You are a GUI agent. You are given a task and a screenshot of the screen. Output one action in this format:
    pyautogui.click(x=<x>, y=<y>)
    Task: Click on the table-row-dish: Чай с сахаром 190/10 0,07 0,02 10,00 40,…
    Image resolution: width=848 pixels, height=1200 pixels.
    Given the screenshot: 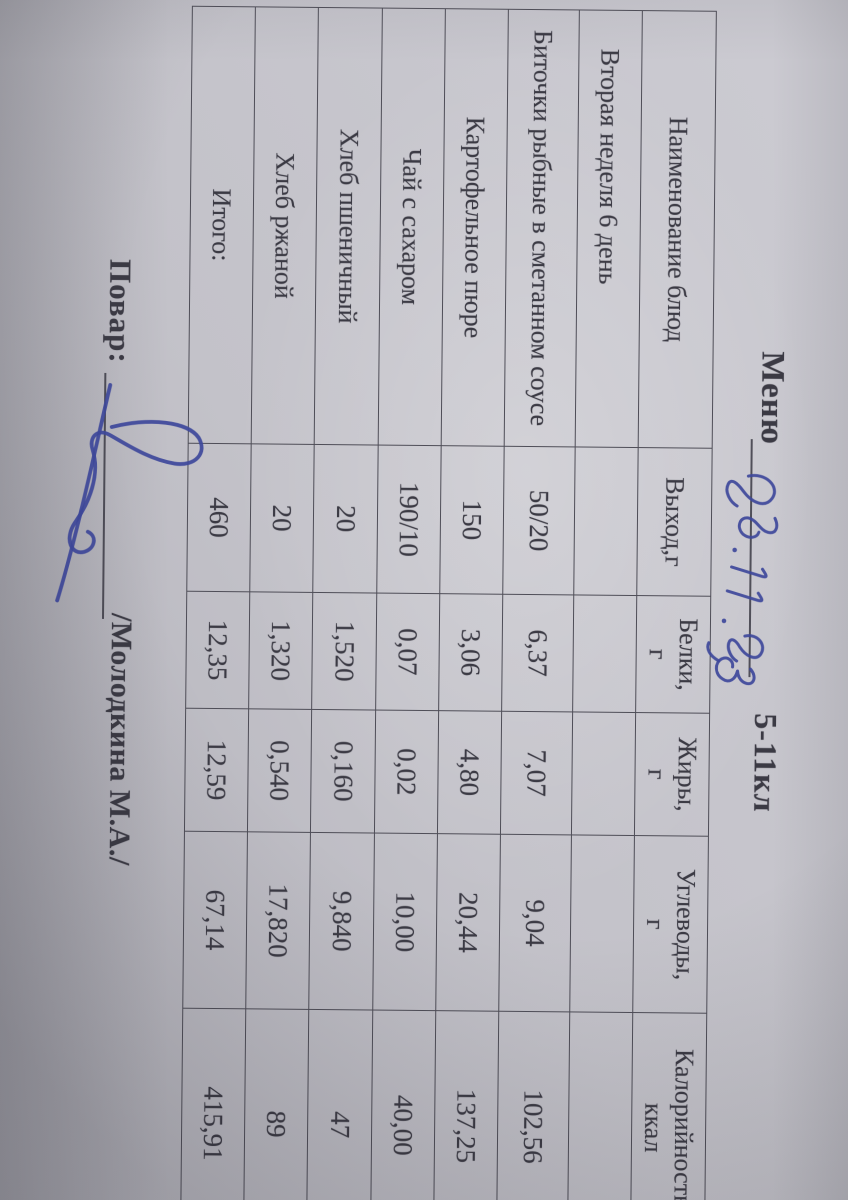 What is the action you would take?
    pyautogui.click(x=408, y=604)
    